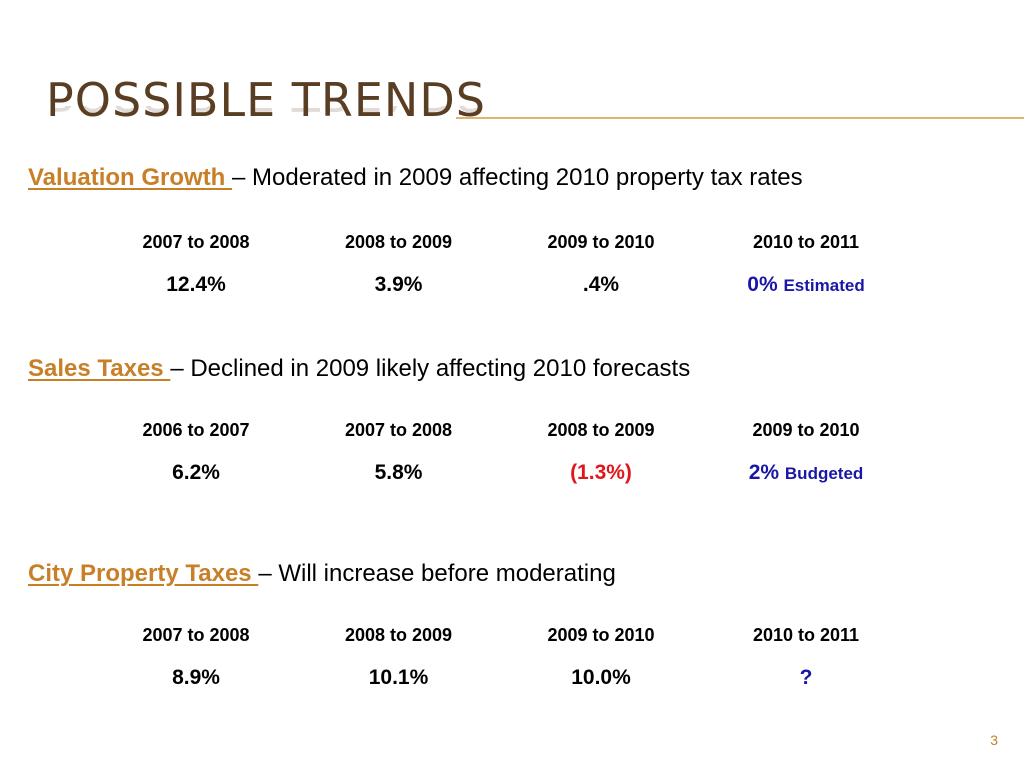  What do you see at coordinates (398, 284) in the screenshot?
I see `table-value: 3.9%` at bounding box center [398, 284].